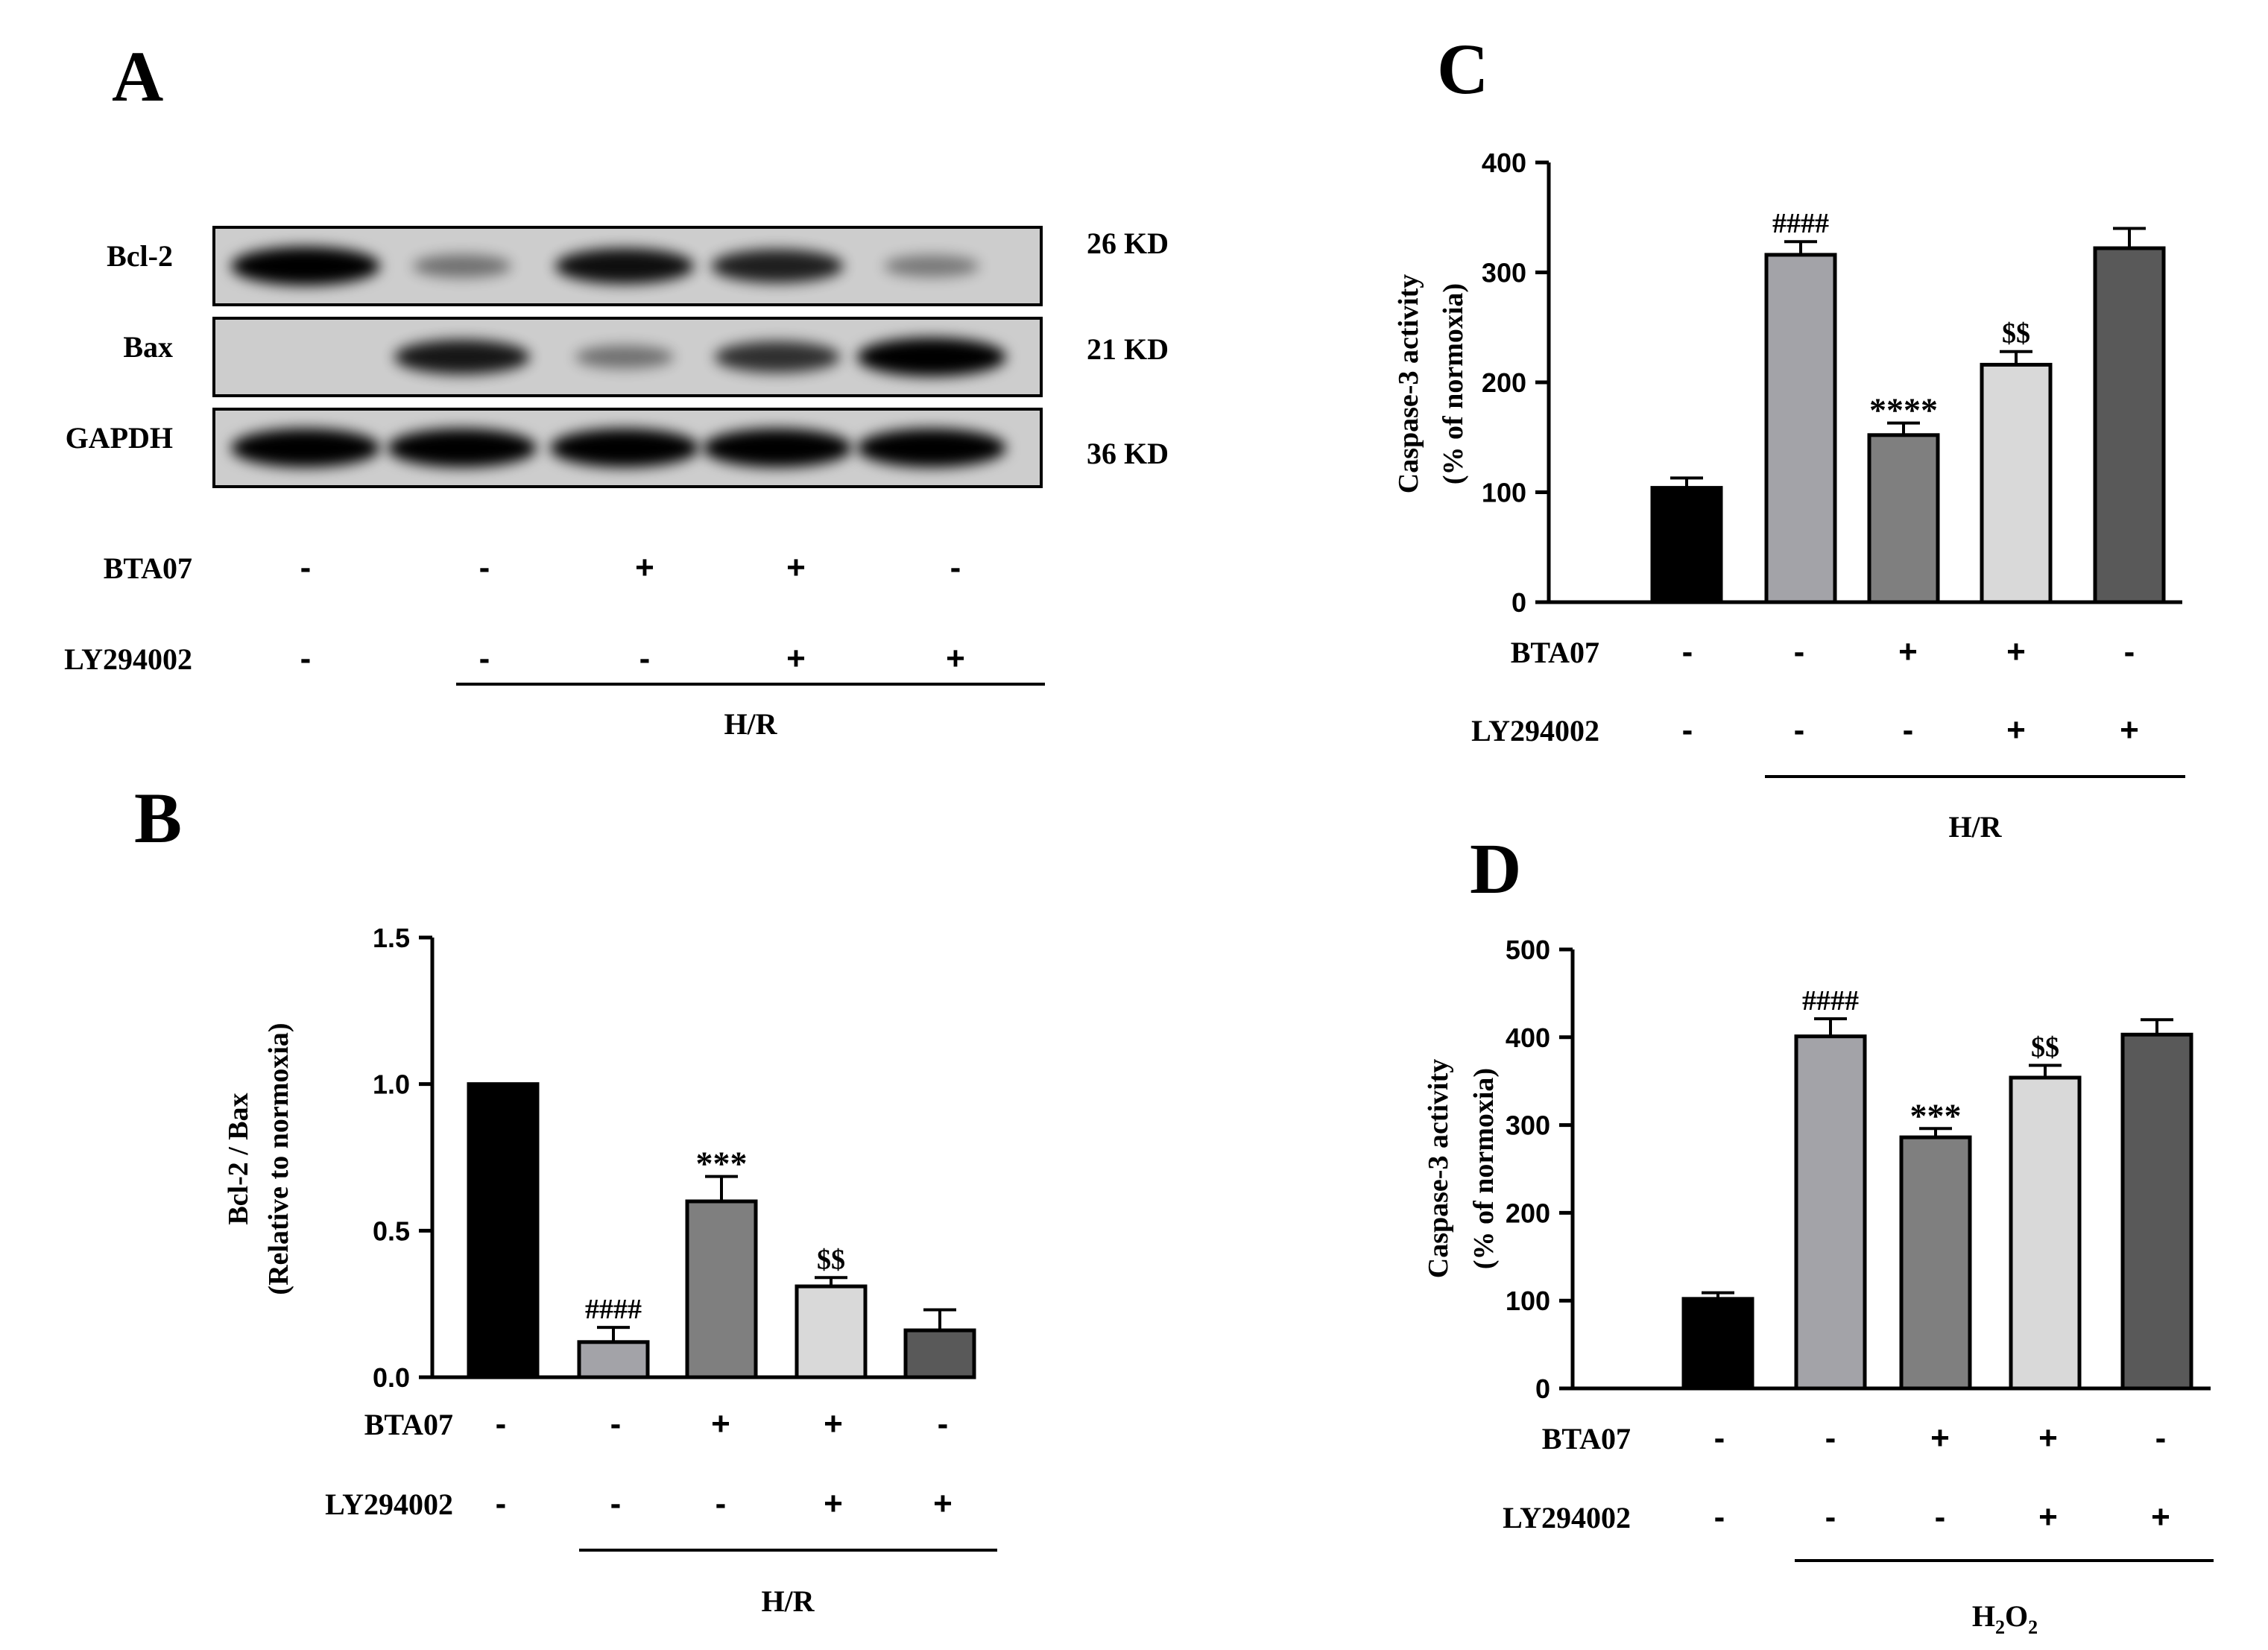 The height and width of the screenshot is (1650, 2268). Describe the element at coordinates (1687, 651) in the screenshot. I see `chart-c-bta07-sign-1: -` at that location.